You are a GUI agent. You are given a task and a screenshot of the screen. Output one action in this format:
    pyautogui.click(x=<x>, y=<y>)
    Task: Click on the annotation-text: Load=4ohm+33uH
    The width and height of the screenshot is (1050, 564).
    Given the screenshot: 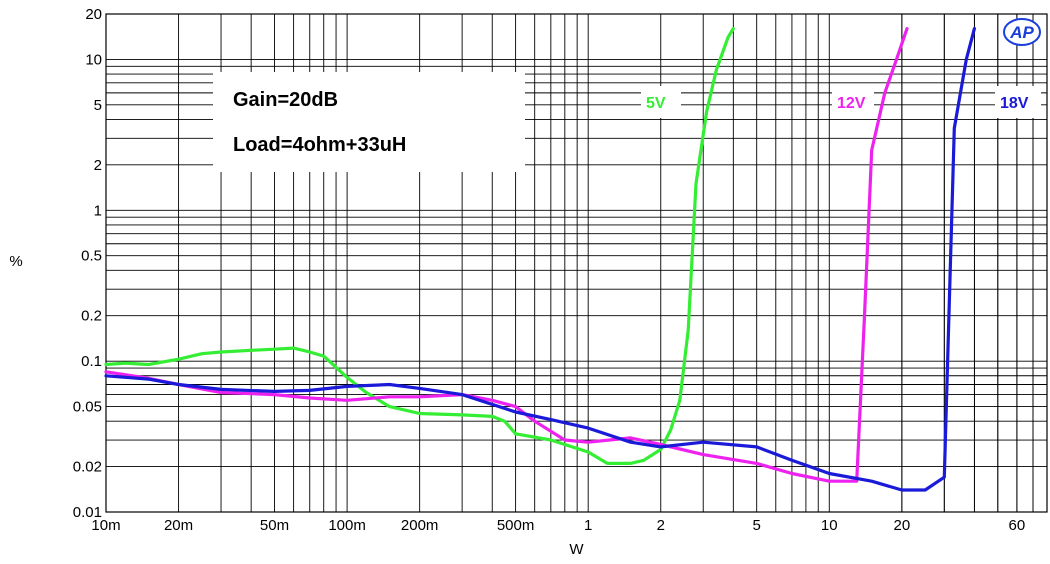 What is the action you would take?
    pyautogui.click(x=319, y=145)
    